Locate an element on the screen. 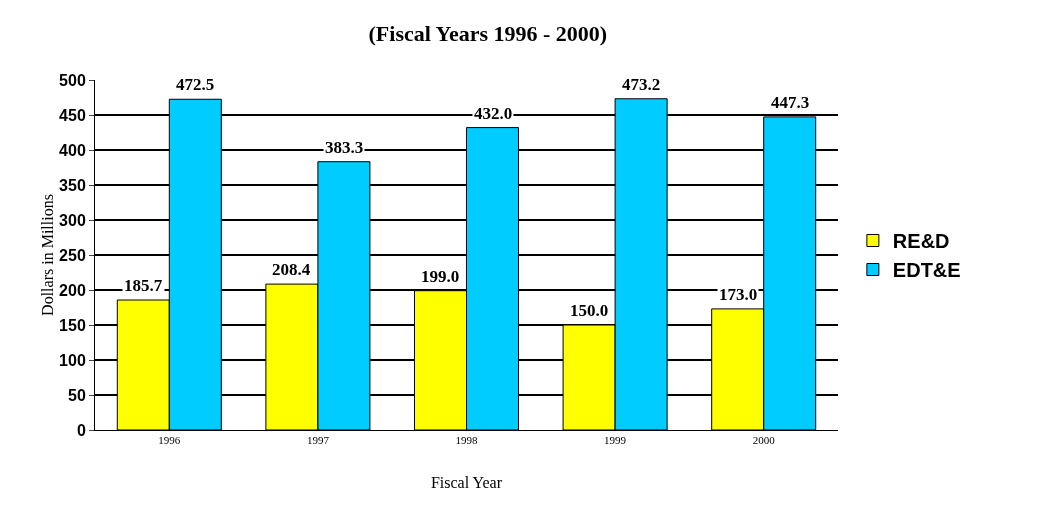  x-tick-label: 1998 is located at coordinates (466, 440).